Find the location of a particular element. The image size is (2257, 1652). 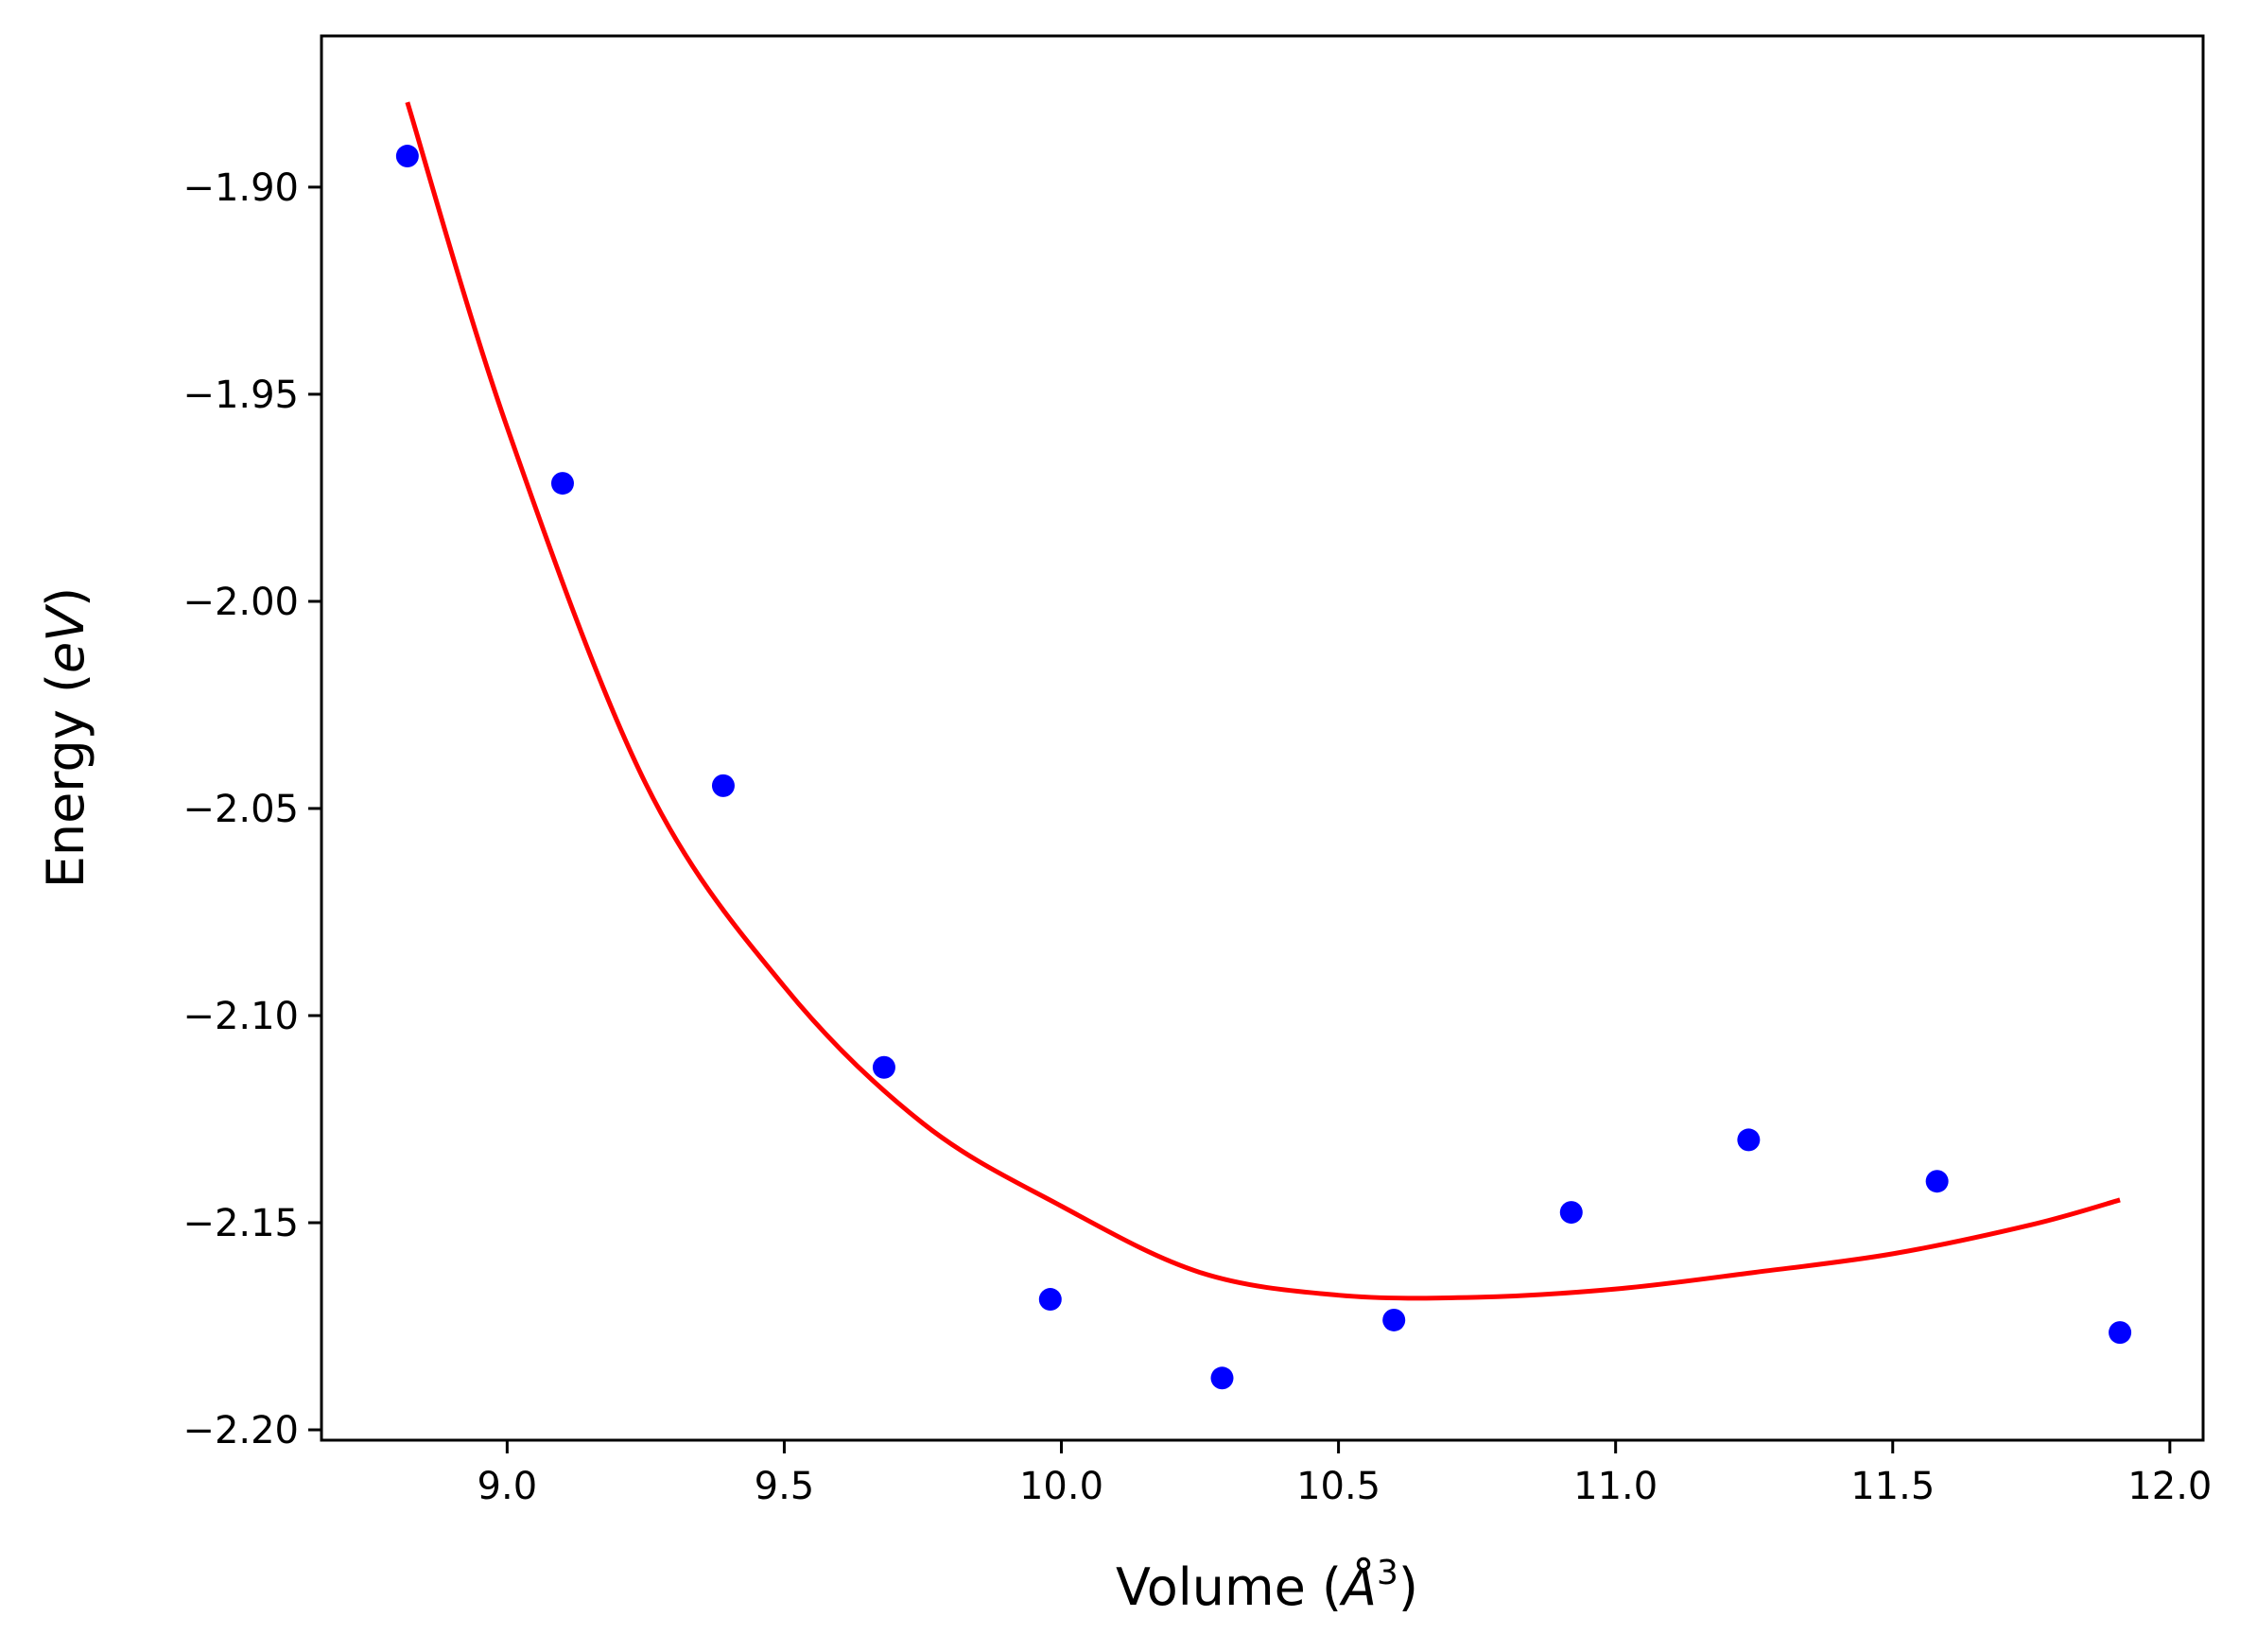

x-axis-ticks: 9.0 9.5 10.0 10.5 11.0 11.5 12.0 is located at coordinates (1344, 1474).